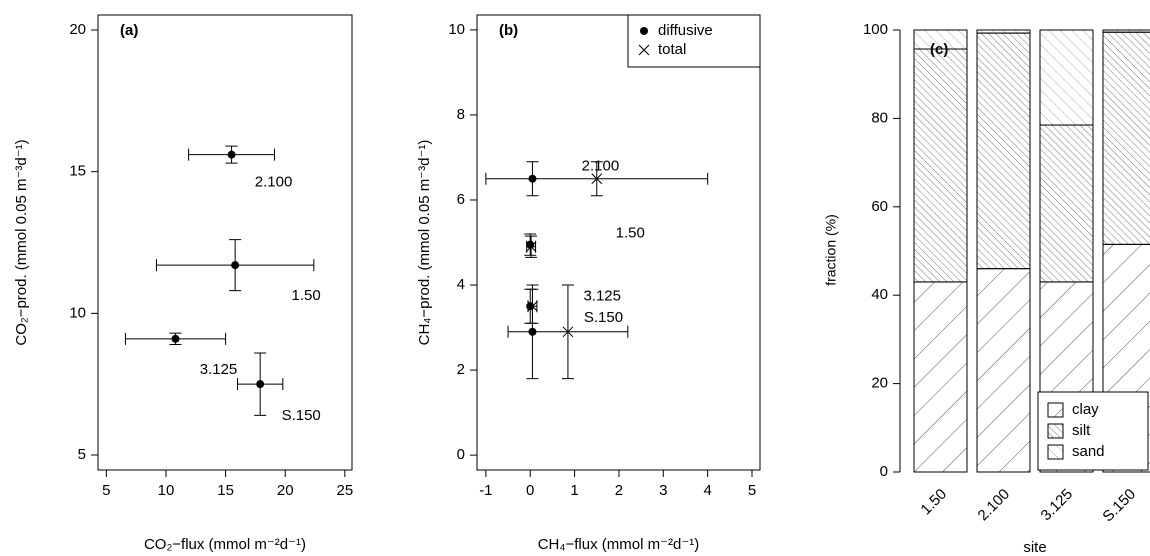 This screenshot has height=556, width=1150. I want to click on y-tick-label: 2, so click(461, 369).